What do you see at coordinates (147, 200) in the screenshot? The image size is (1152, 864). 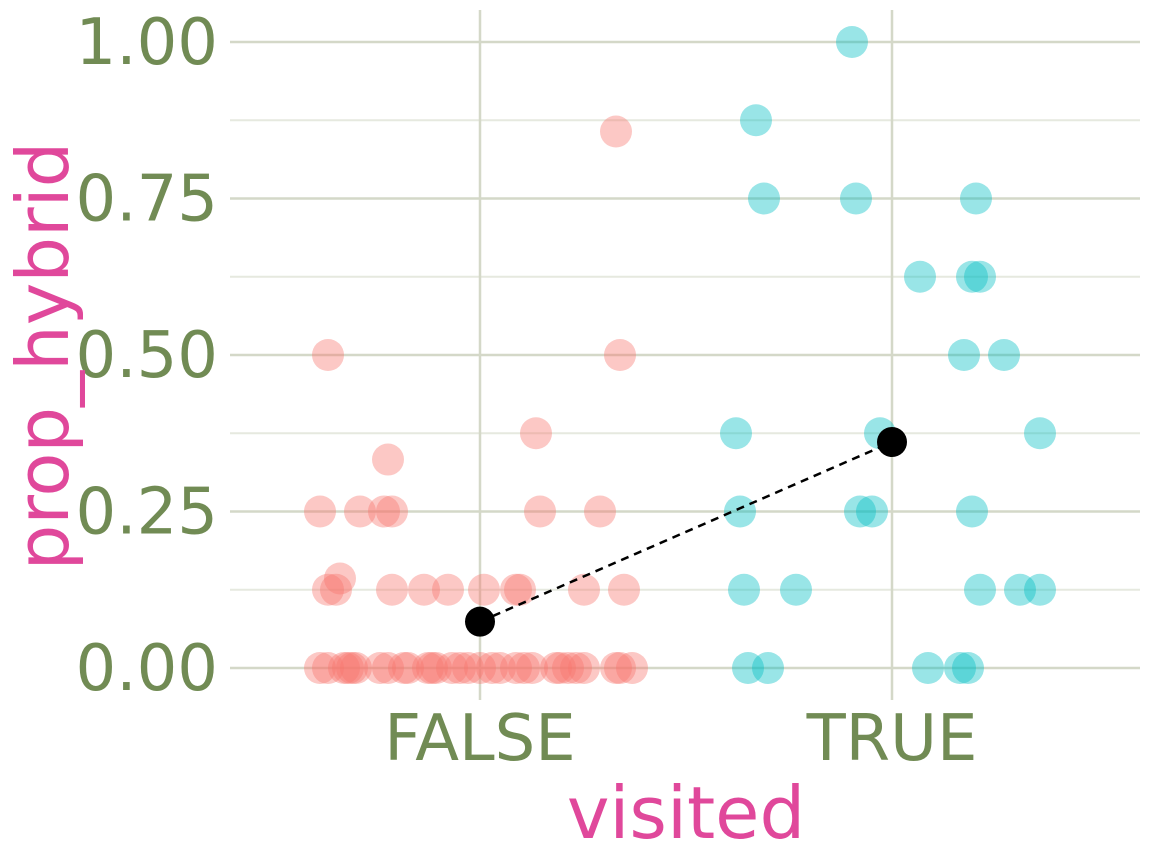 I see `y-tick-label: 0.75` at bounding box center [147, 200].